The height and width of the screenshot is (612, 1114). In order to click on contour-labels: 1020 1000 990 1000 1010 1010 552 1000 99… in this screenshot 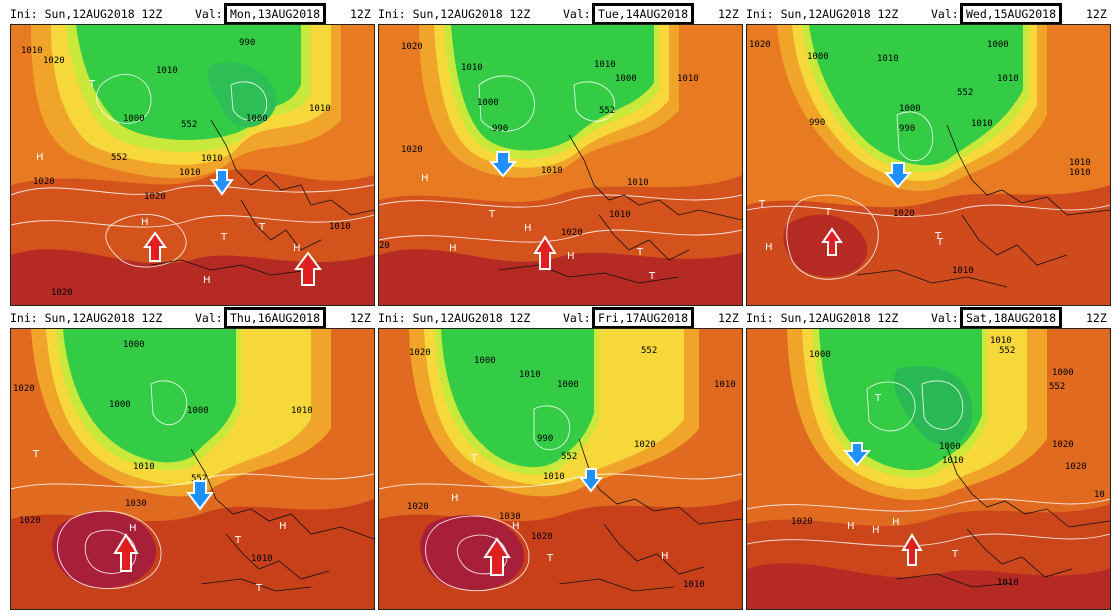, I will do `click(920, 158)`.